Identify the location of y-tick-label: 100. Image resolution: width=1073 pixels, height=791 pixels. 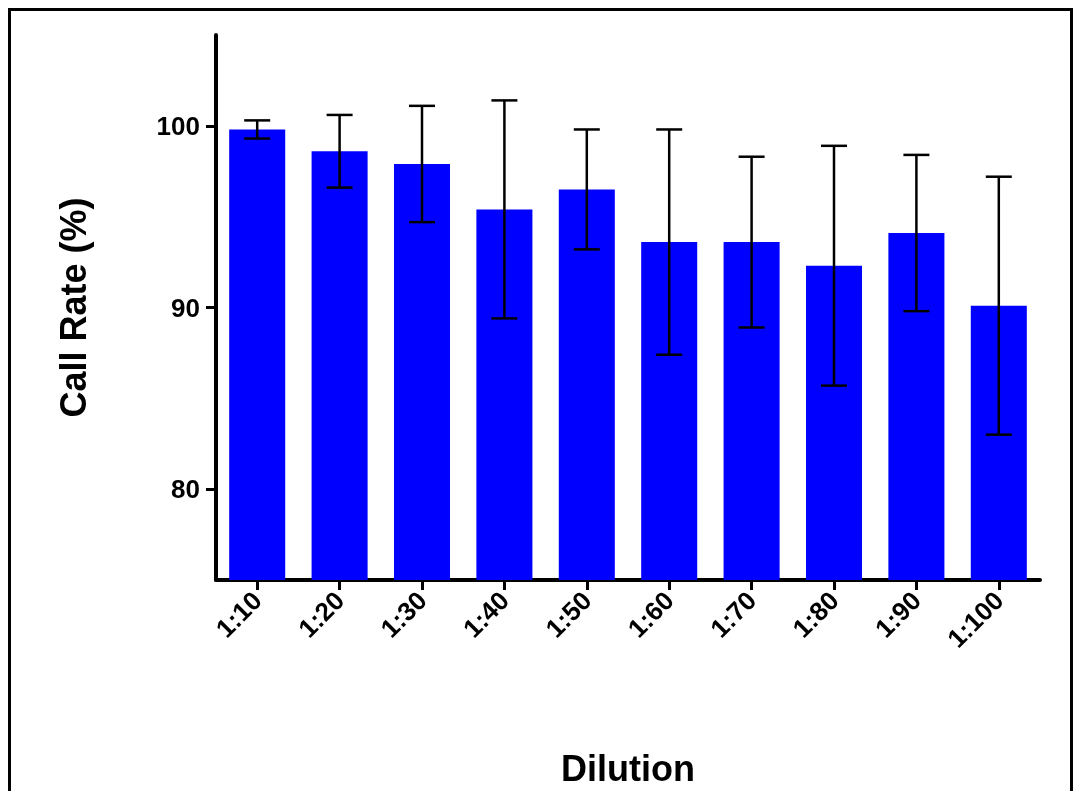
(178, 125).